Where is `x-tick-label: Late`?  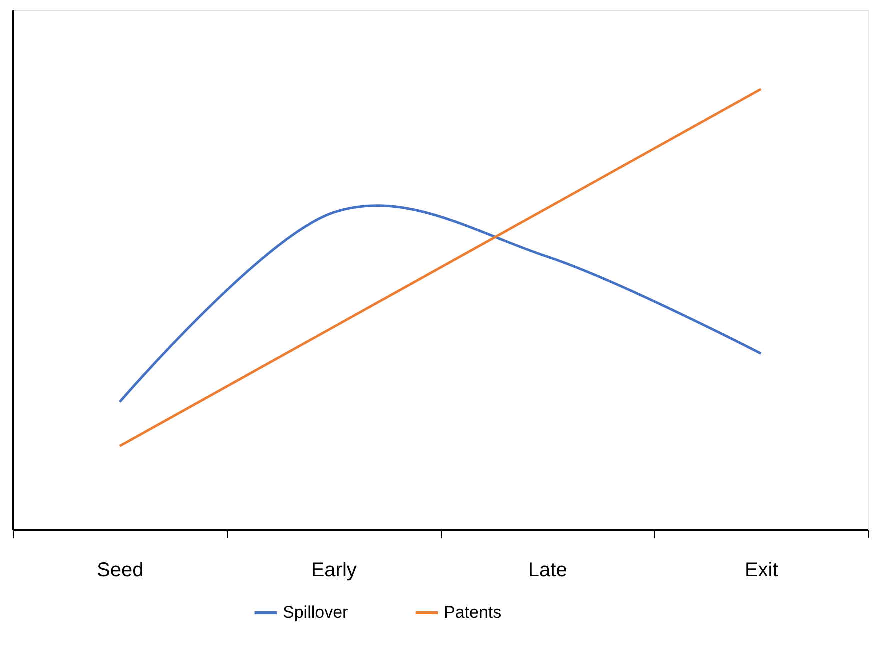 x-tick-label: Late is located at coordinates (548, 571).